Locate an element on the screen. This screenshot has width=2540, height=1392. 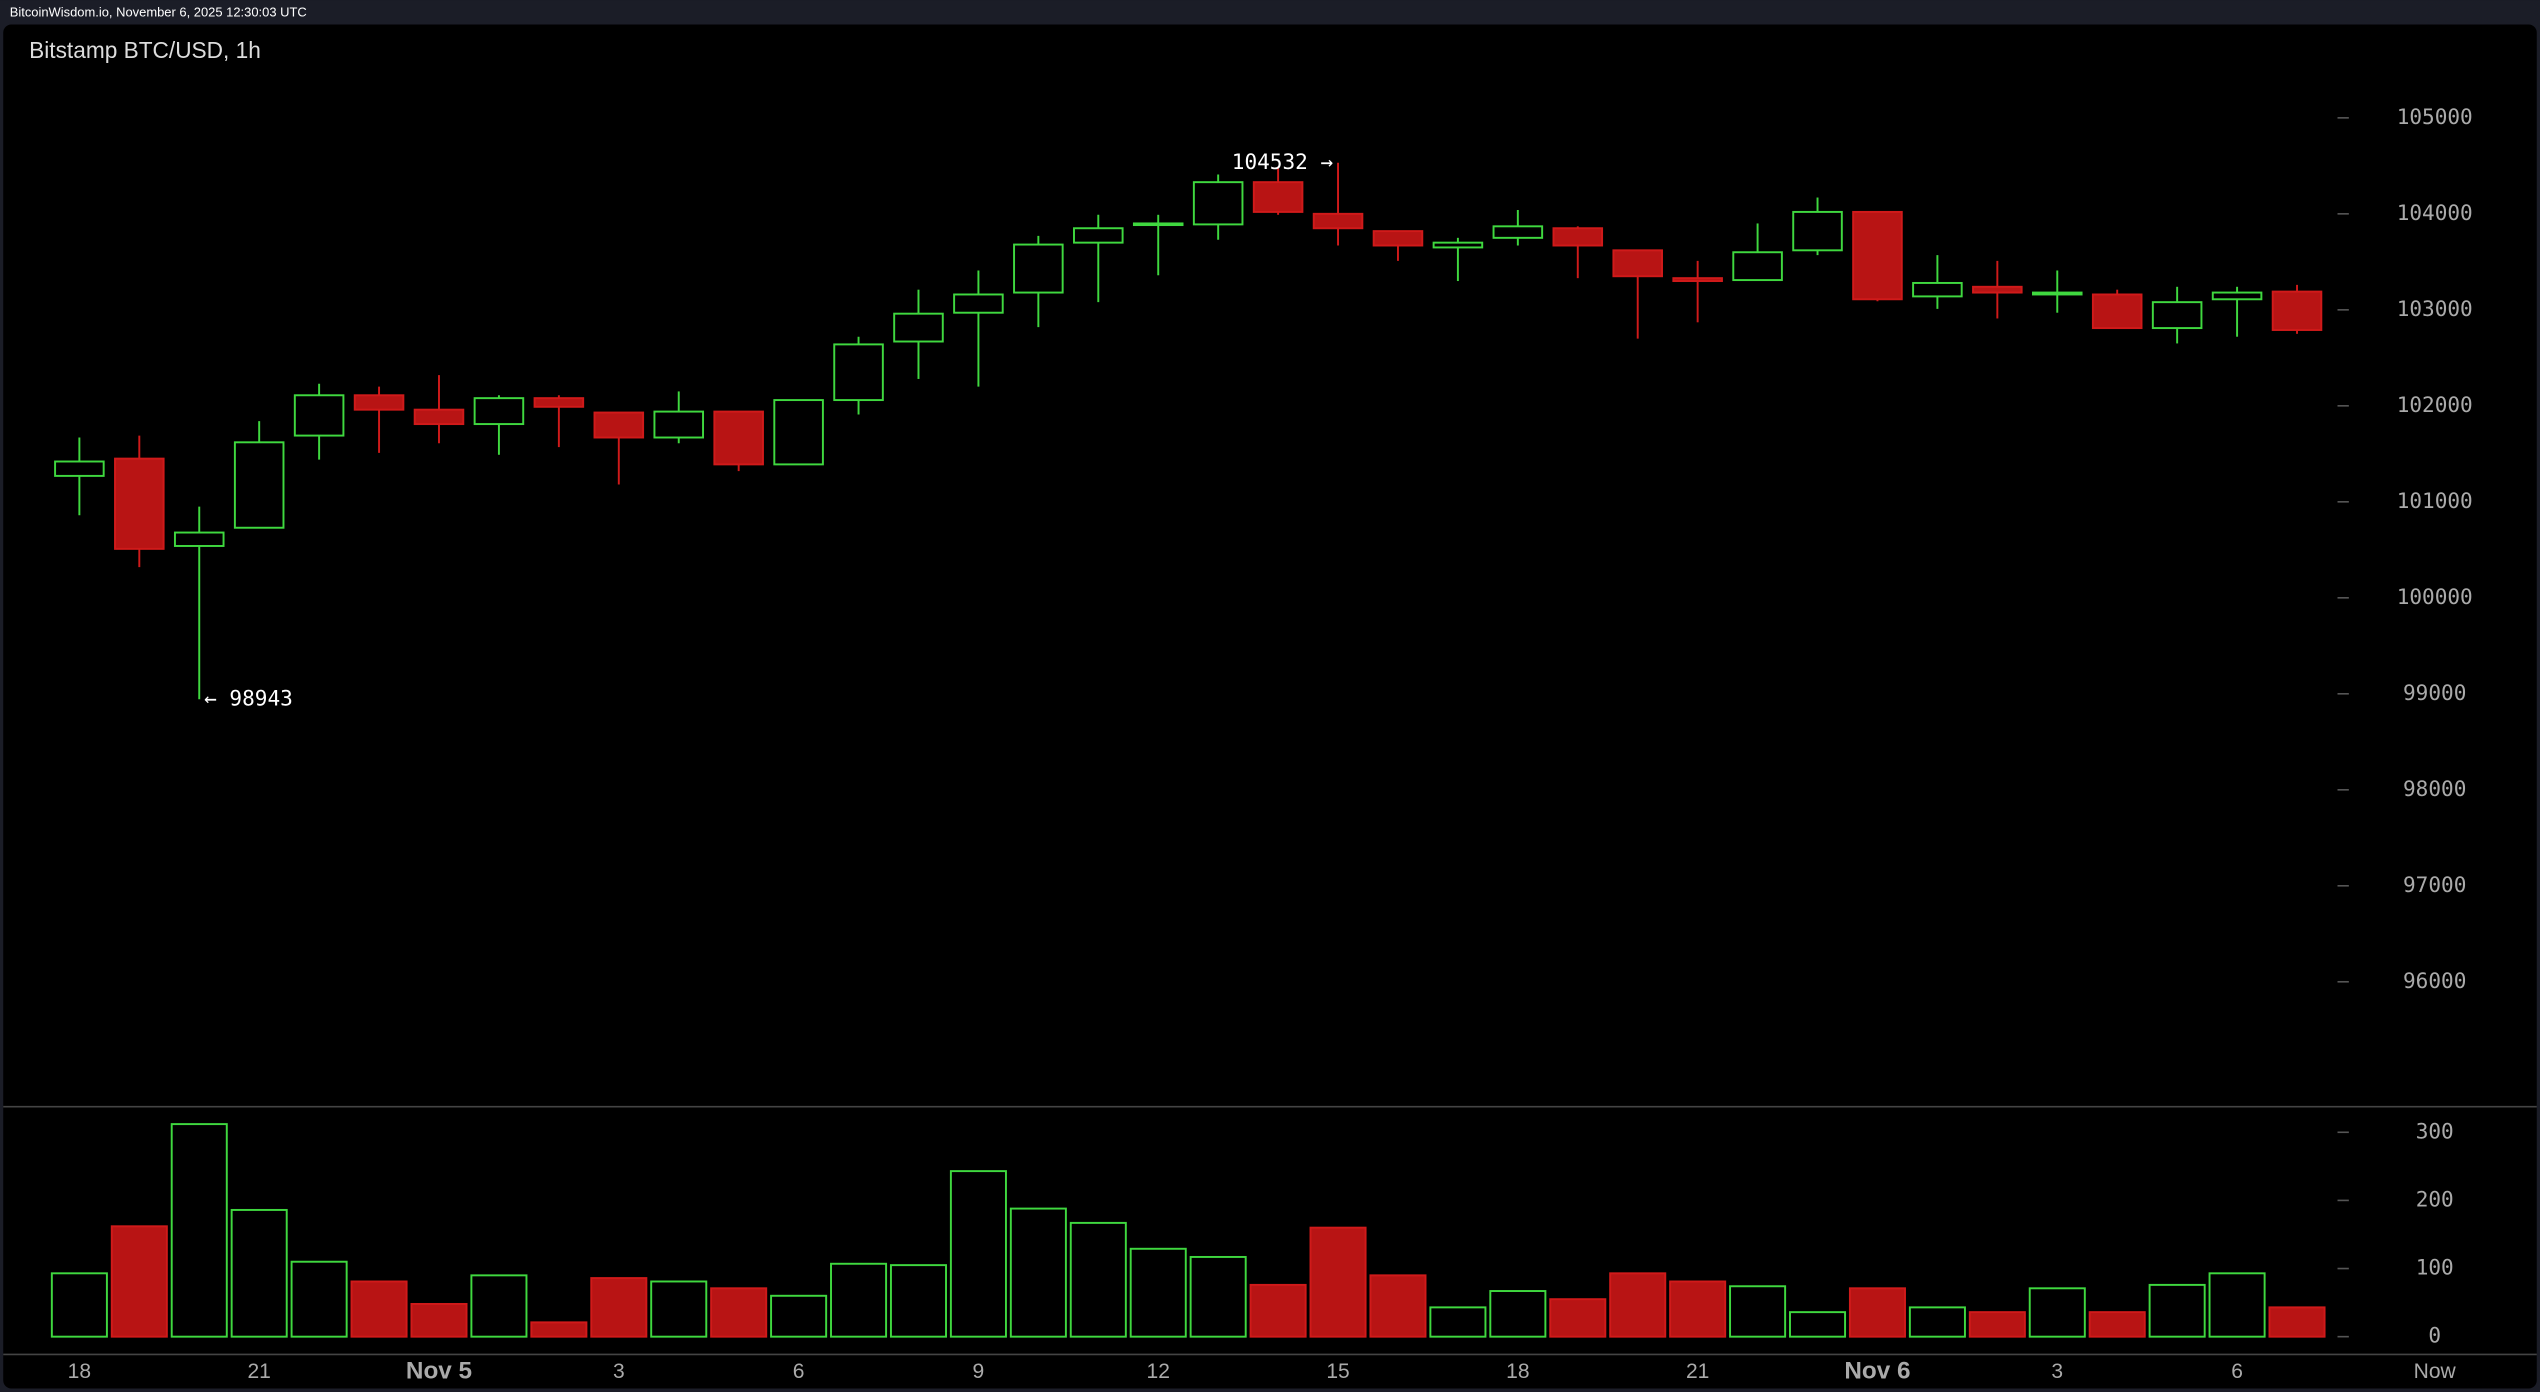
y-tick-label: 103000 is located at coordinates (2435, 308).